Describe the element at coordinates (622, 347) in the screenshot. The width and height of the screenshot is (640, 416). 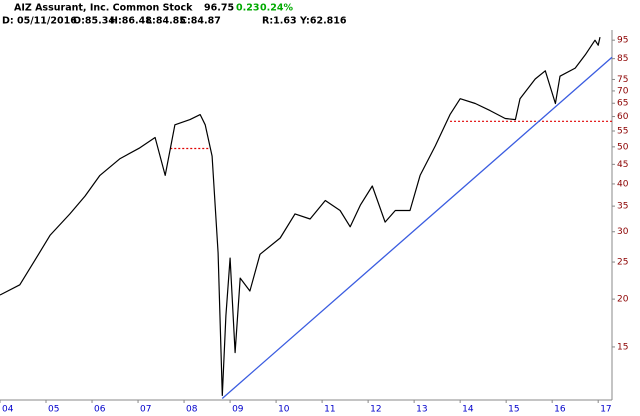
I see `y-tick-label: 15` at that location.